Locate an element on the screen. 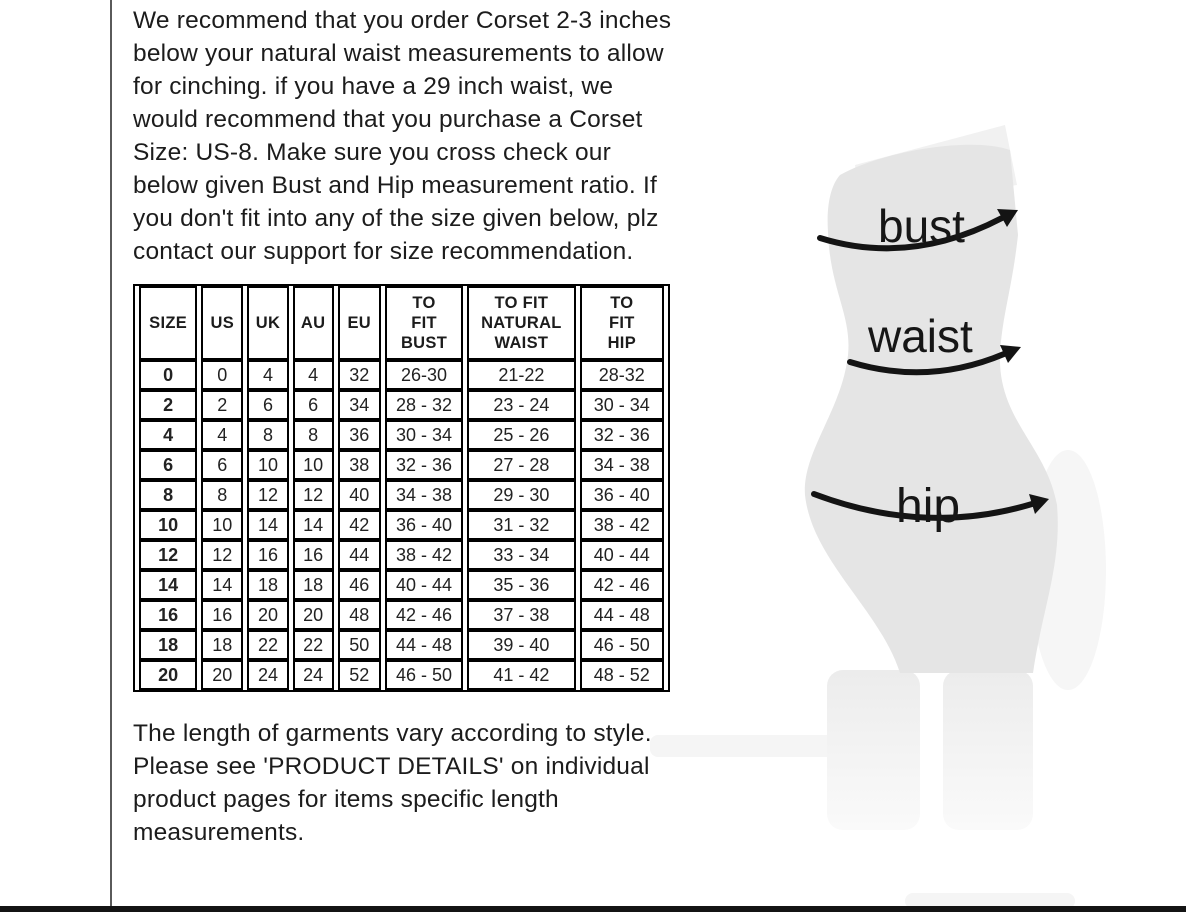  column-header: TO FIT BUST is located at coordinates (424, 323).